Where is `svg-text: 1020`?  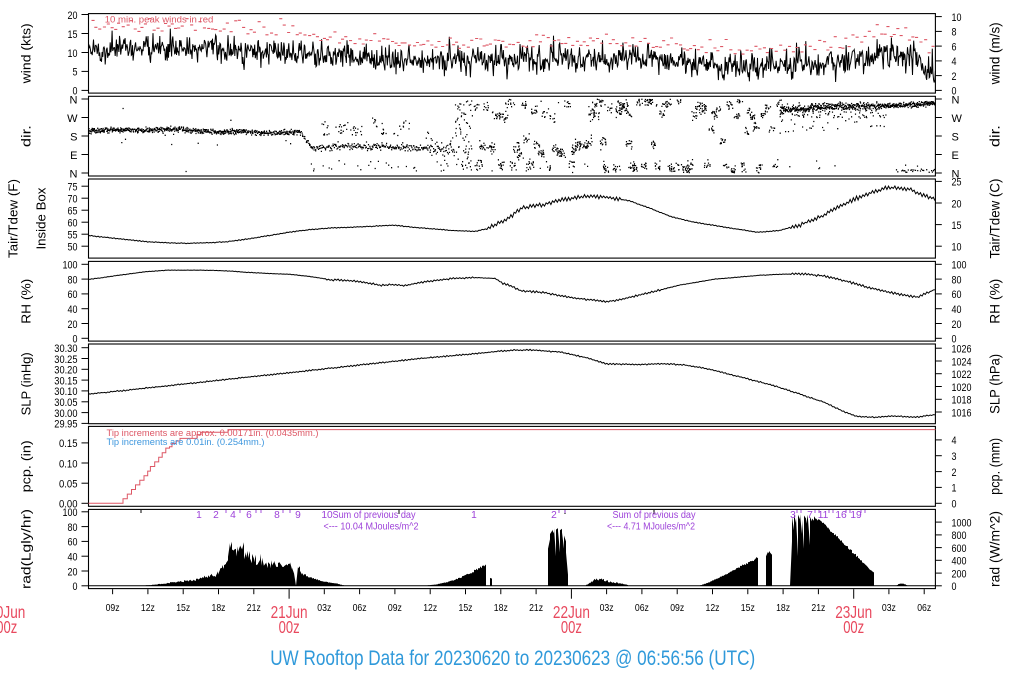
svg-text: 1020 is located at coordinates (962, 388).